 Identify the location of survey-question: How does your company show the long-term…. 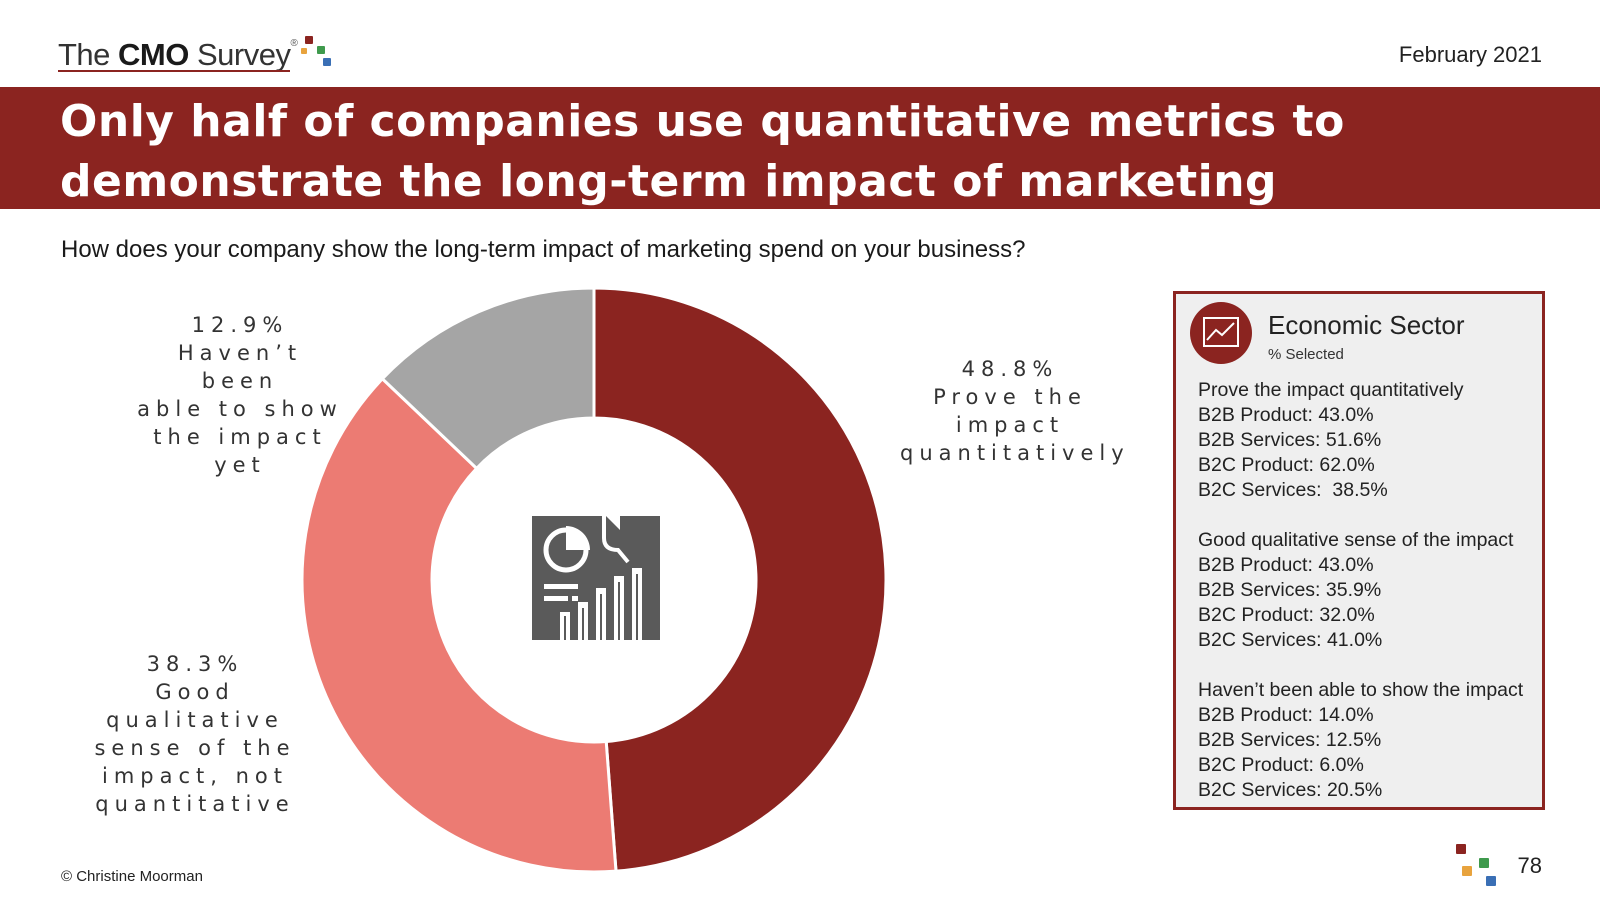
(543, 249).